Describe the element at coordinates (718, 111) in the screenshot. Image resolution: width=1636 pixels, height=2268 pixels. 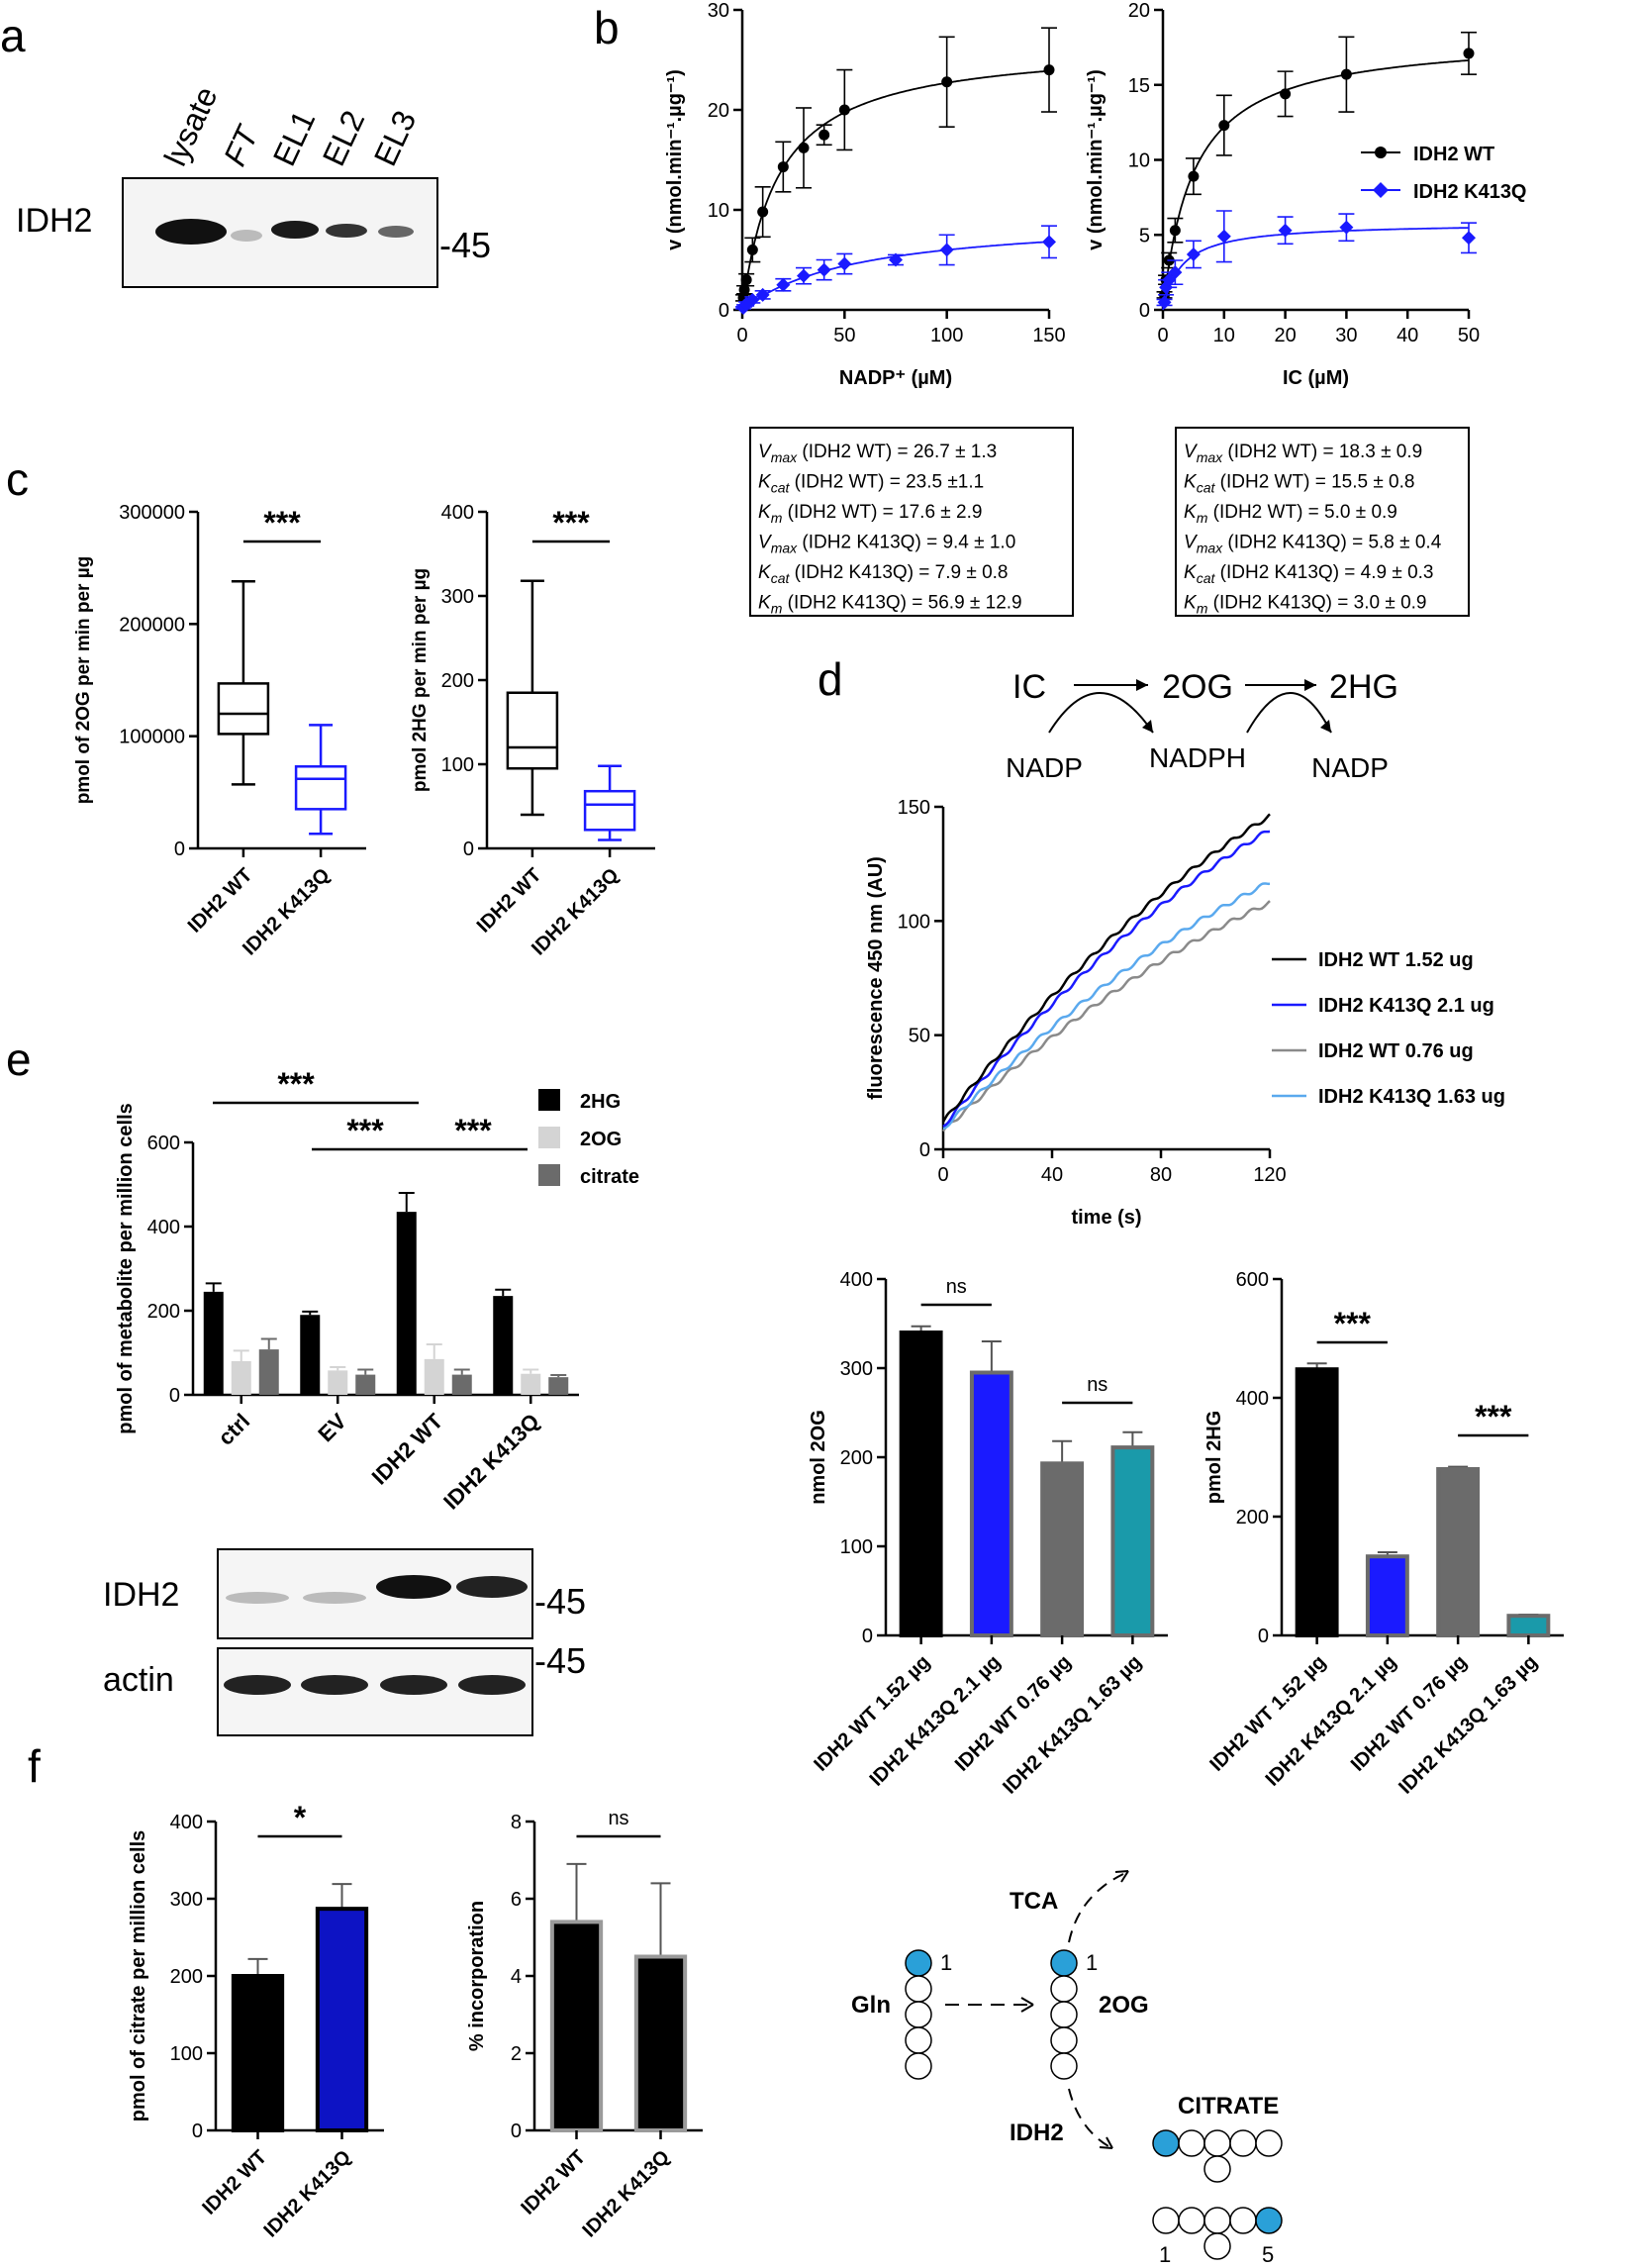
I see `y-tick-label: 20` at that location.